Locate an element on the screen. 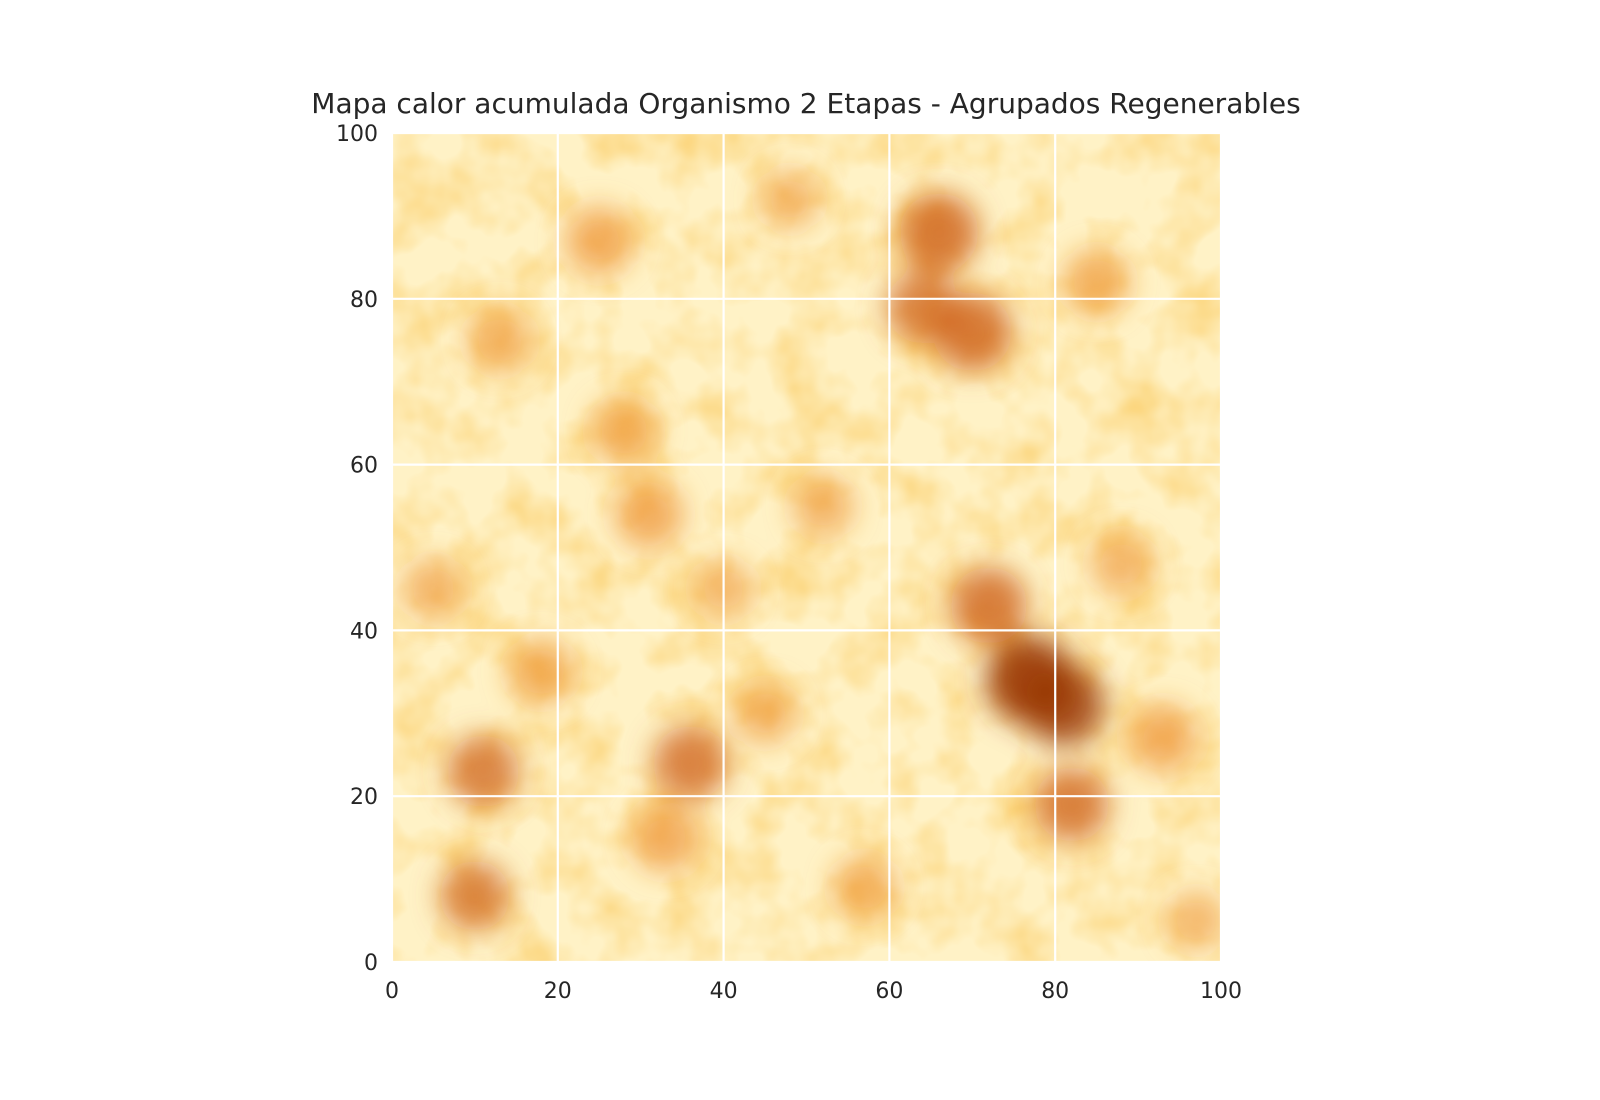  x-axis-ticks: 0 20 40 60 80 100 is located at coordinates (813, 991).